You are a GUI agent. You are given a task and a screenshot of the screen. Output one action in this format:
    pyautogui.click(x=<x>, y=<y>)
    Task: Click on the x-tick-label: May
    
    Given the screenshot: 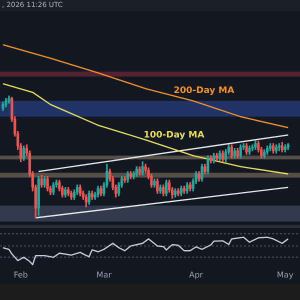 What is the action you would take?
    pyautogui.click(x=285, y=275)
    